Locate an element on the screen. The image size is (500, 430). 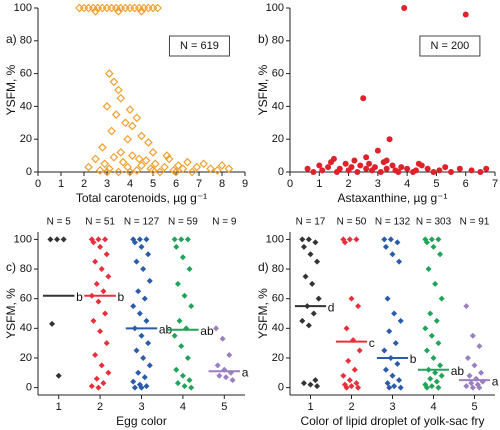
n-label: N = 59 is located at coordinates (183, 222).